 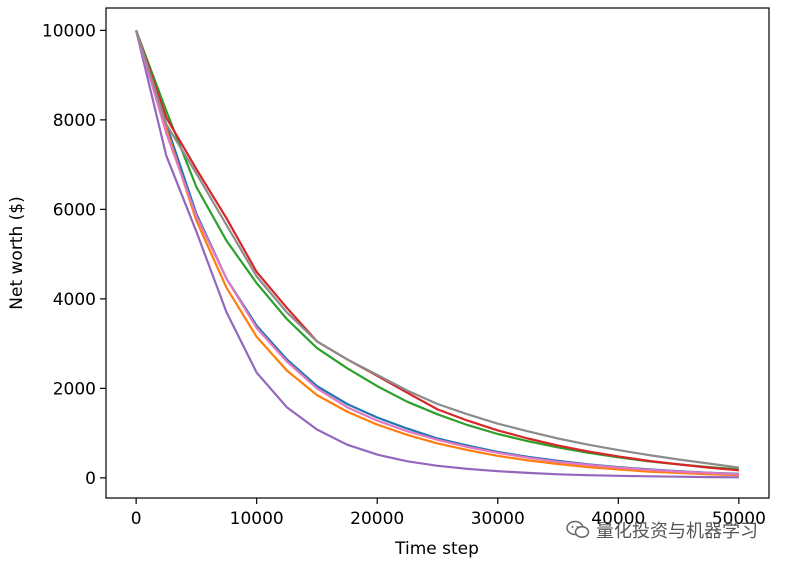 I want to click on y-tick-label: 8000, so click(x=74, y=121).